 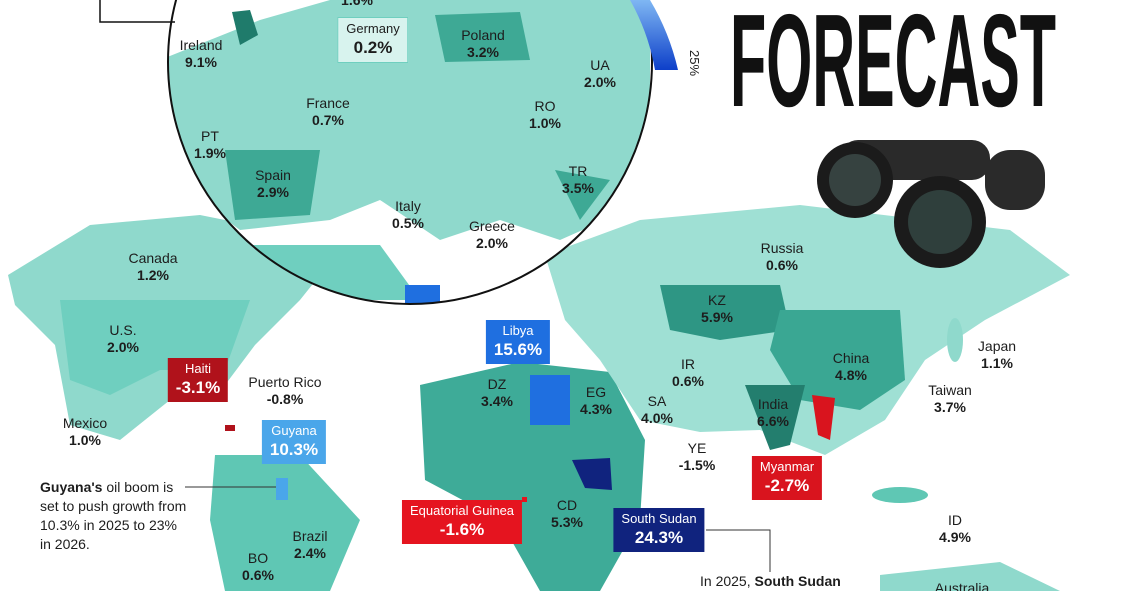 I want to click on region-name: South Sudan, so click(x=659, y=518).